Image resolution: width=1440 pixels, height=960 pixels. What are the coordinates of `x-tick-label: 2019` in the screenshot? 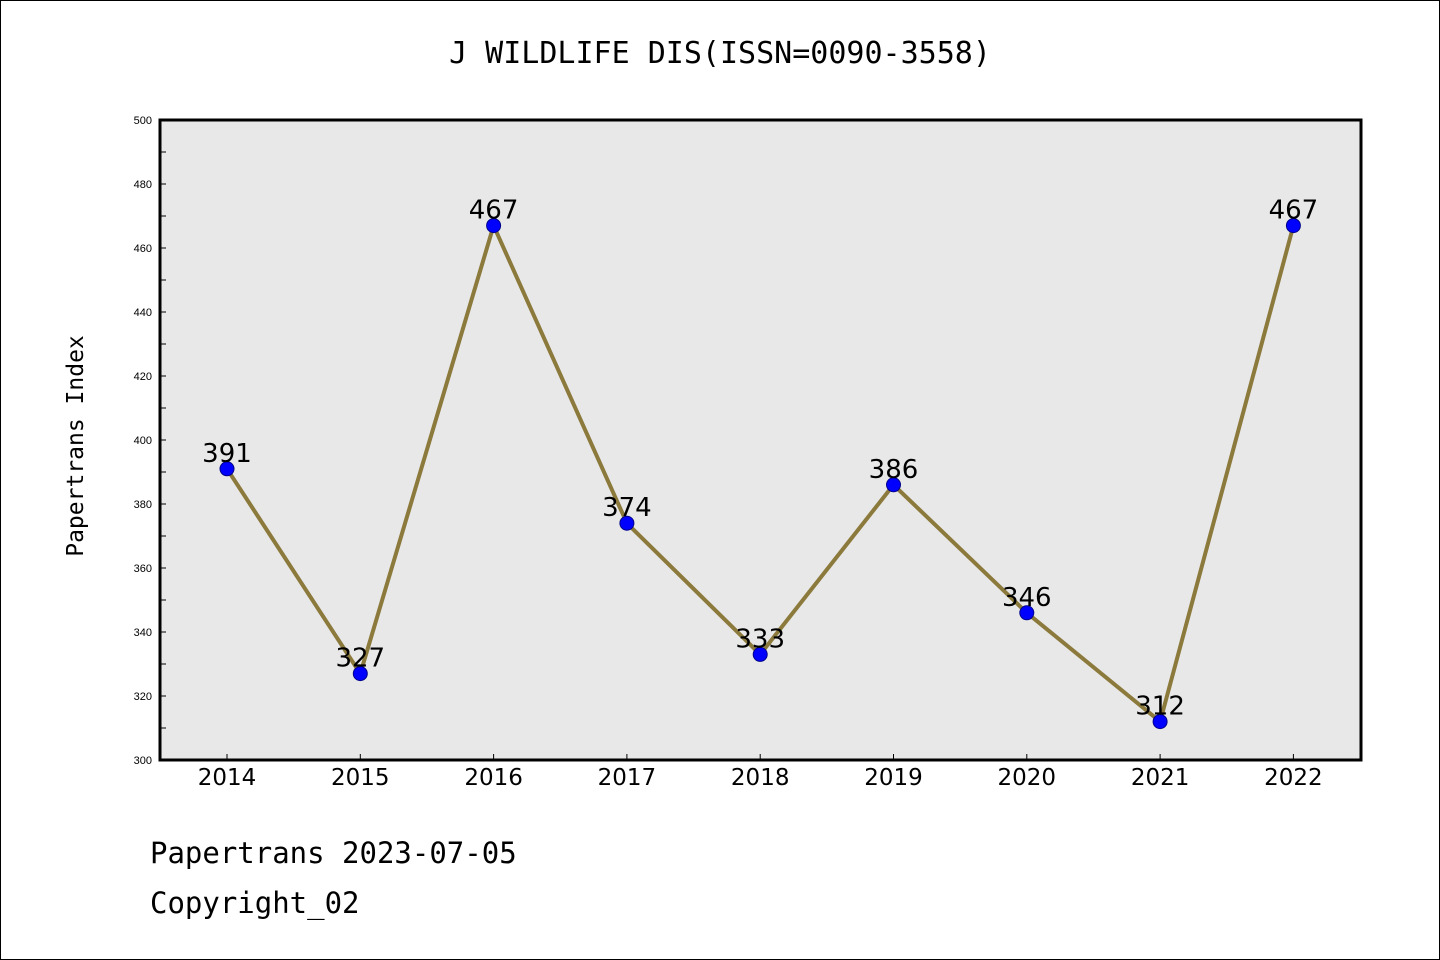 It's located at (893, 778).